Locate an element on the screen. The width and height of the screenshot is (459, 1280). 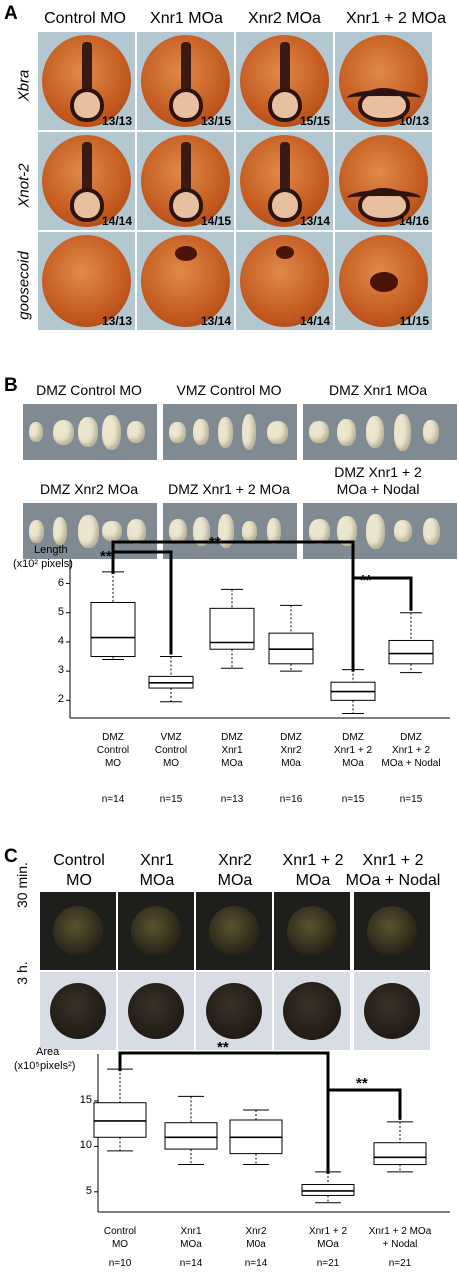
category-label: Control MO is located at coordinates (120, 1238).